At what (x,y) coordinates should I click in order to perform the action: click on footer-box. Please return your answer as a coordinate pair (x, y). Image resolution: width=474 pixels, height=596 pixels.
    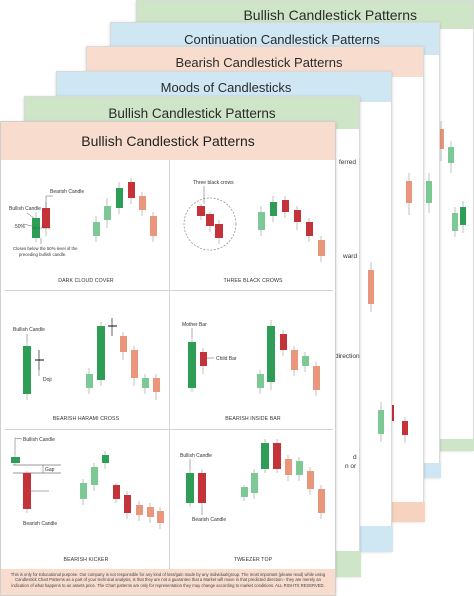
    Looking at the image, I should click on (346, 564).